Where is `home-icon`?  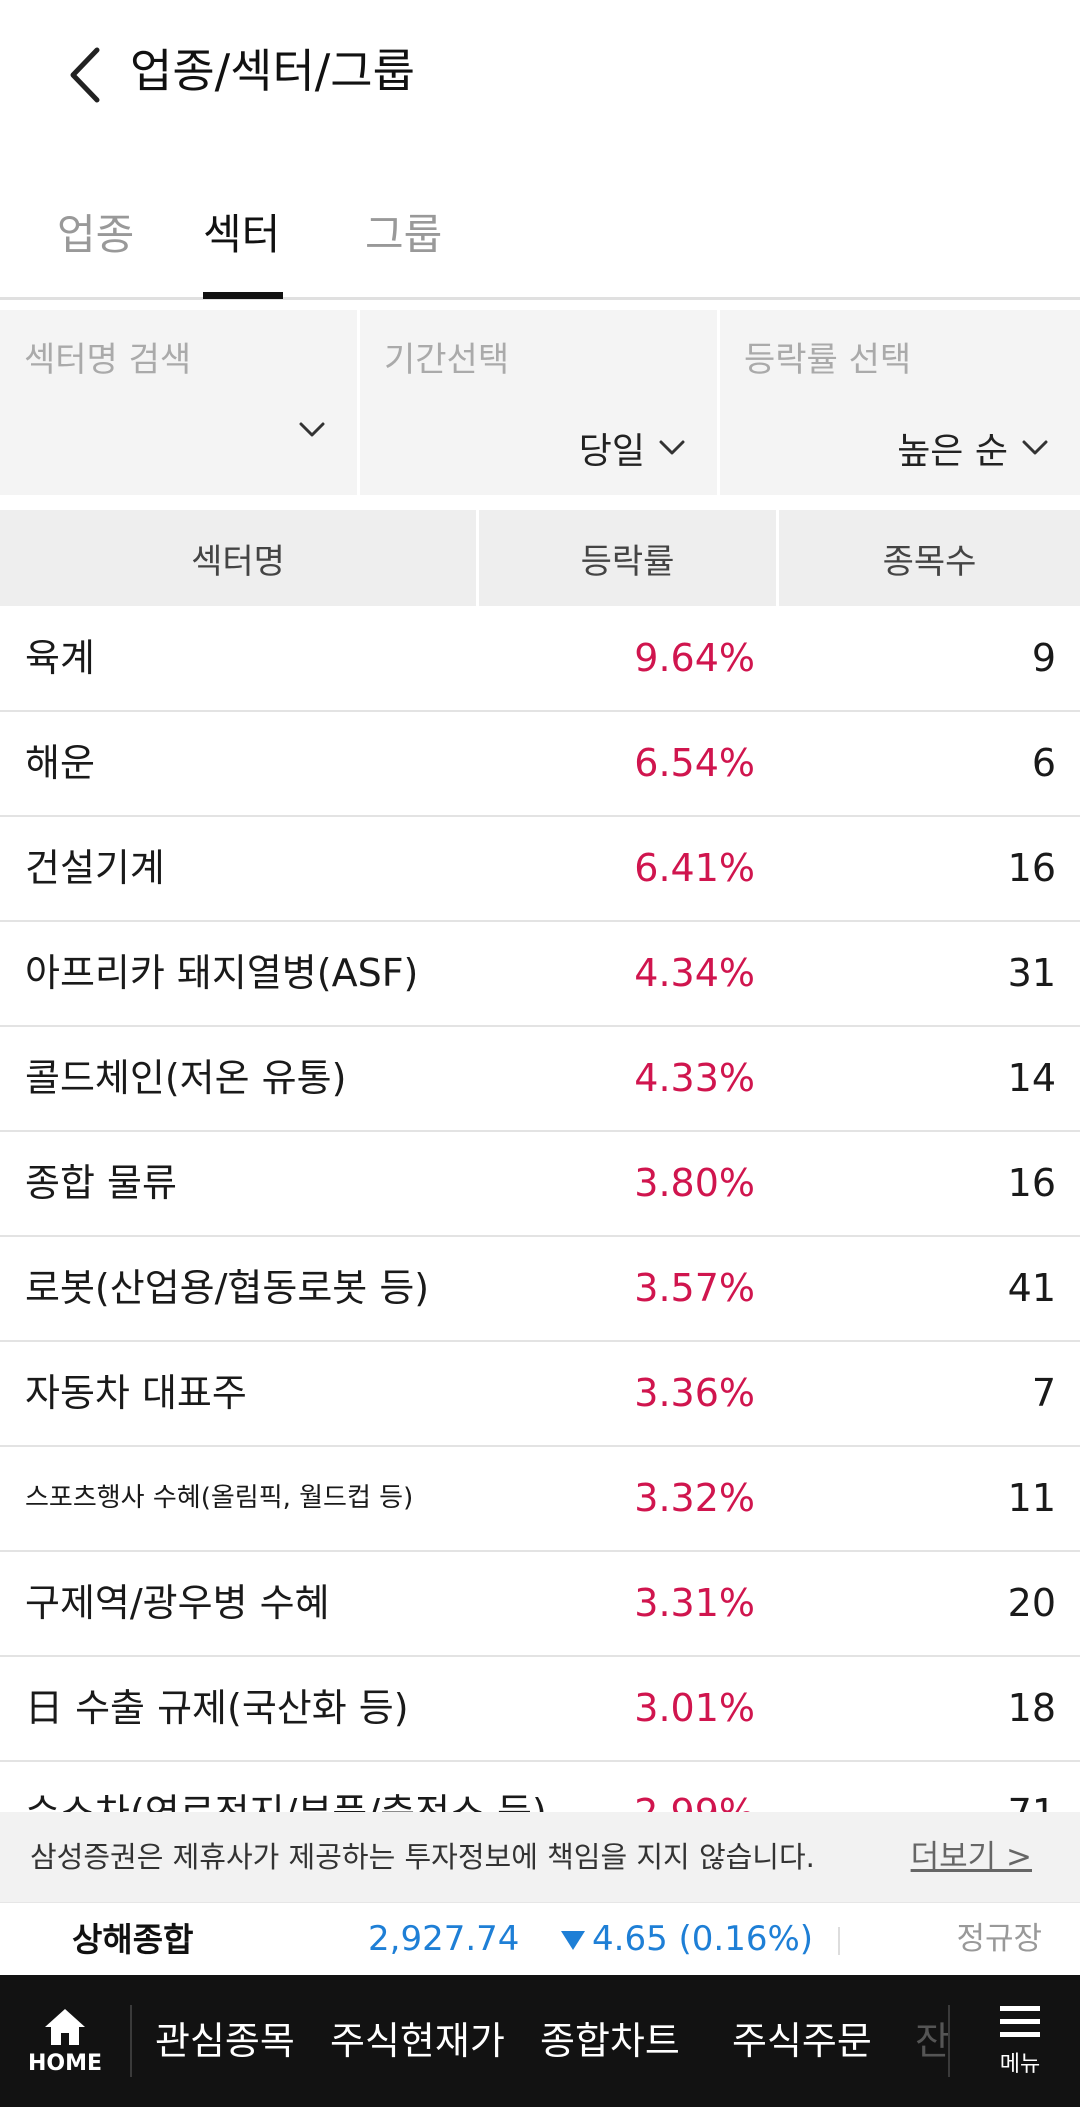
home-icon is located at coordinates (65, 2026).